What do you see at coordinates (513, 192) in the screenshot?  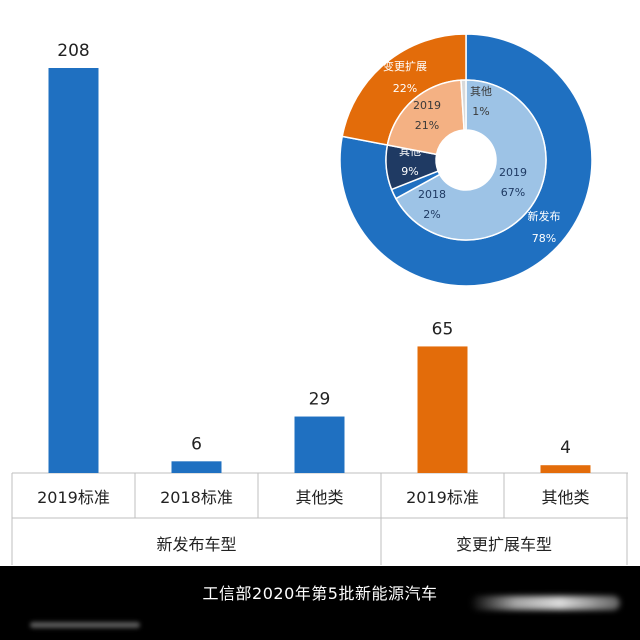 I see `pie-inner-pct: 67%` at bounding box center [513, 192].